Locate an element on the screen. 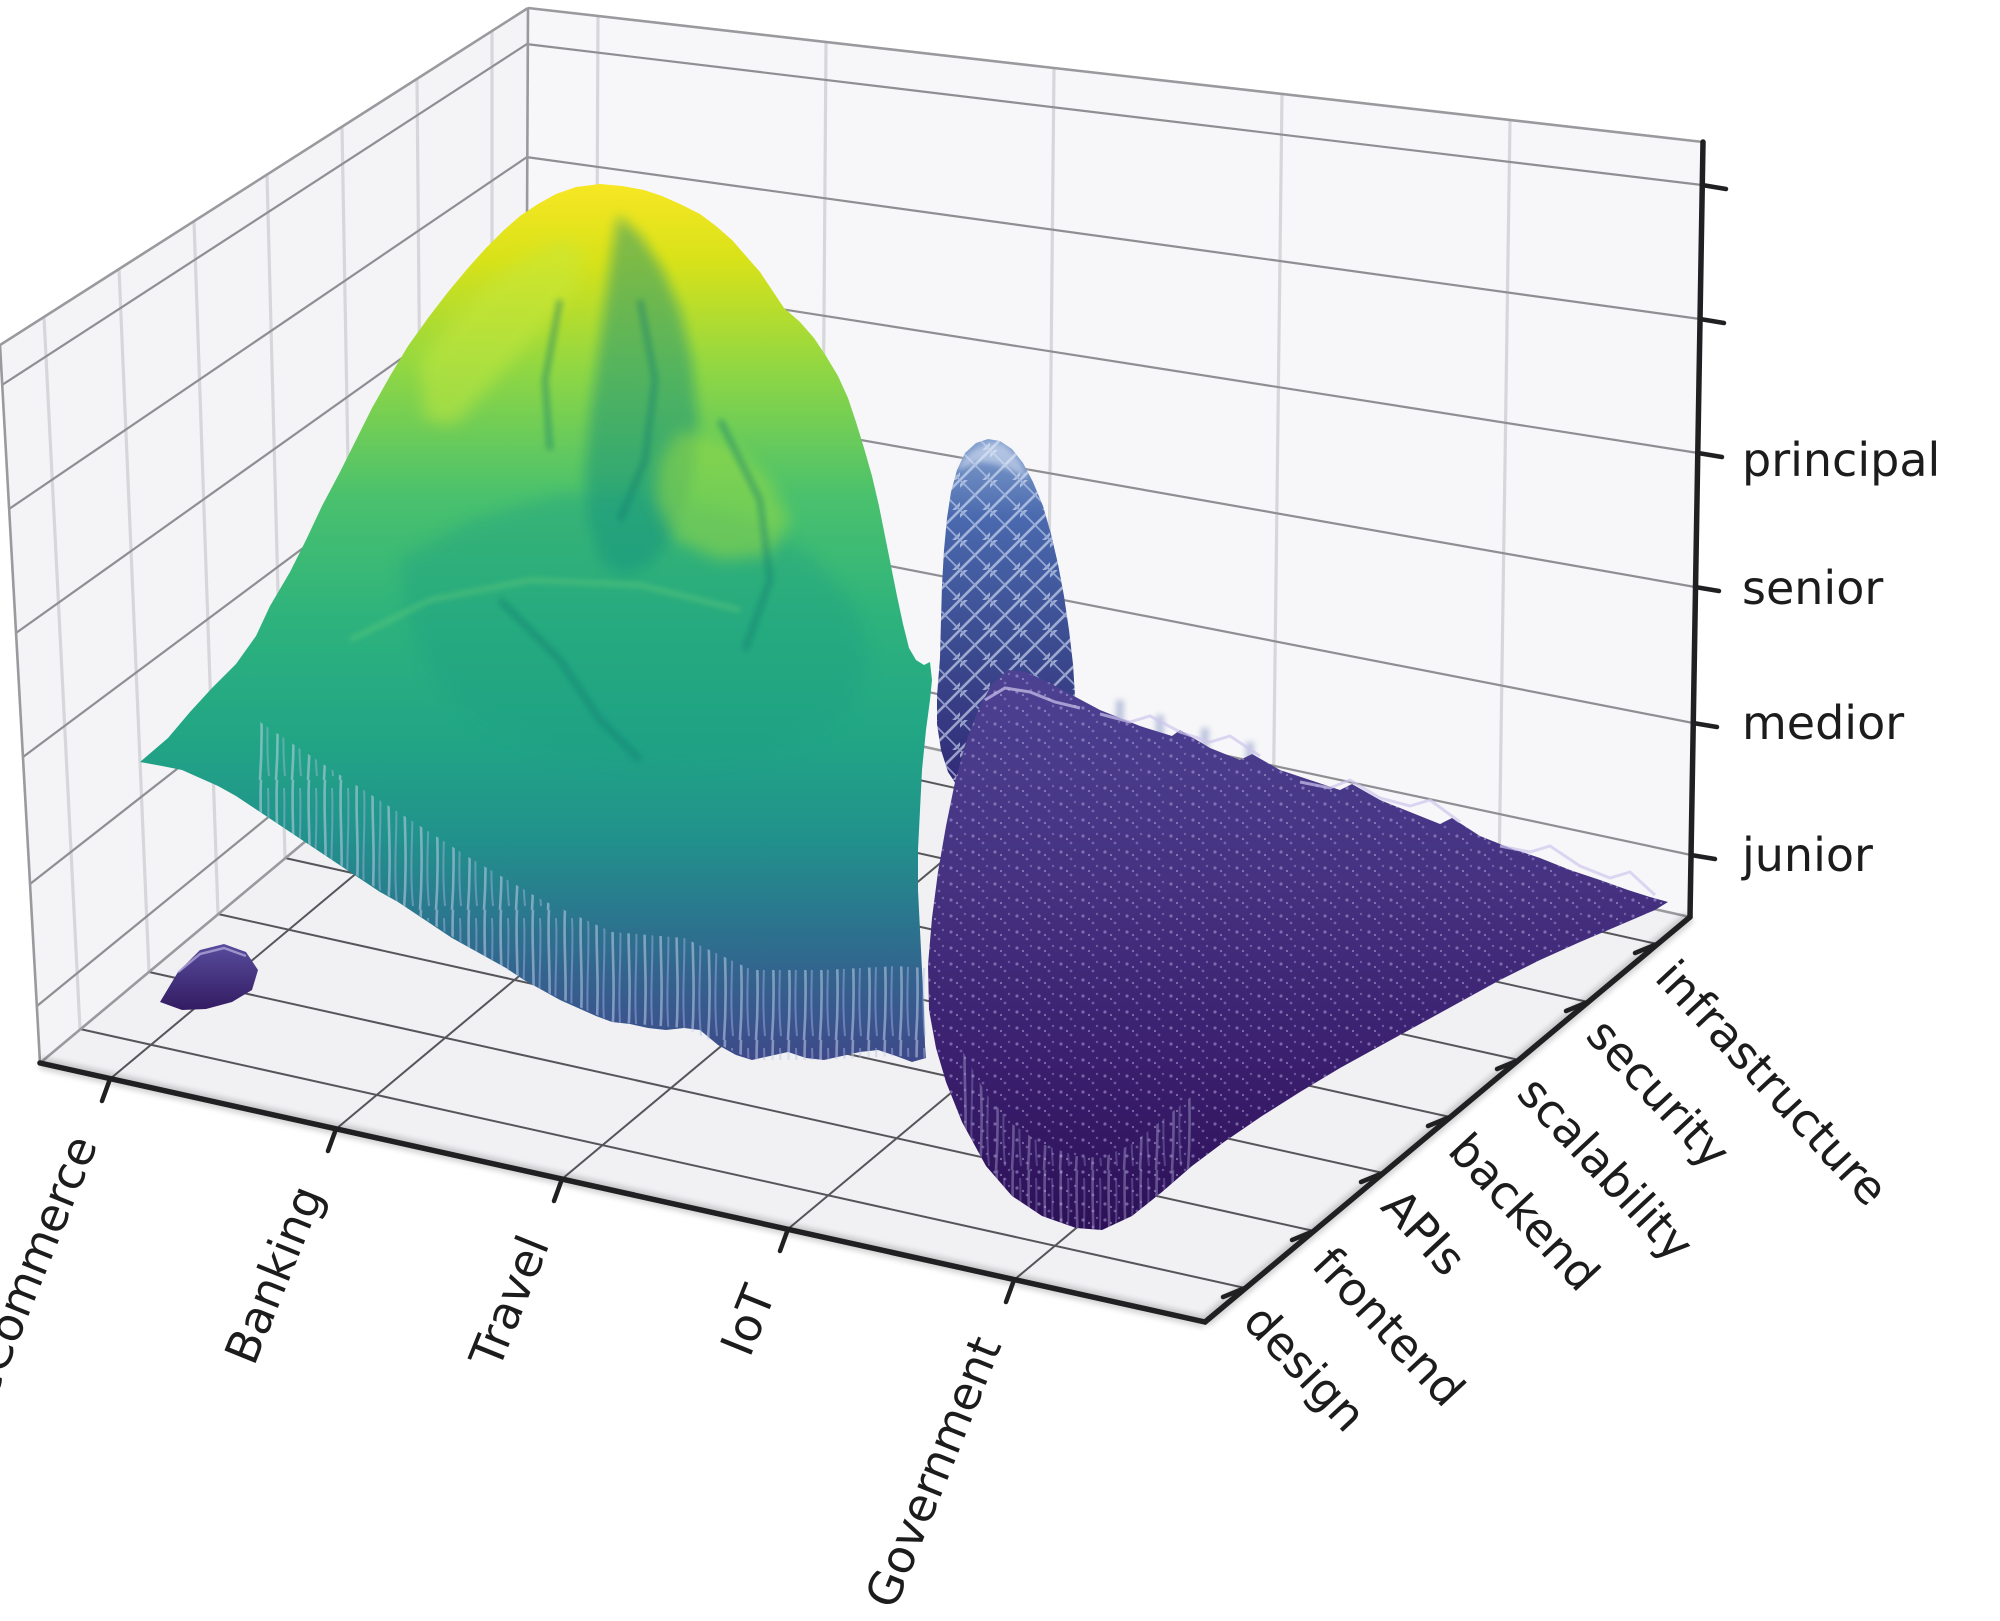 Image resolution: width=2000 pixels, height=1621 pixels. terrace-edge-highlight is located at coordinates (545, 609).